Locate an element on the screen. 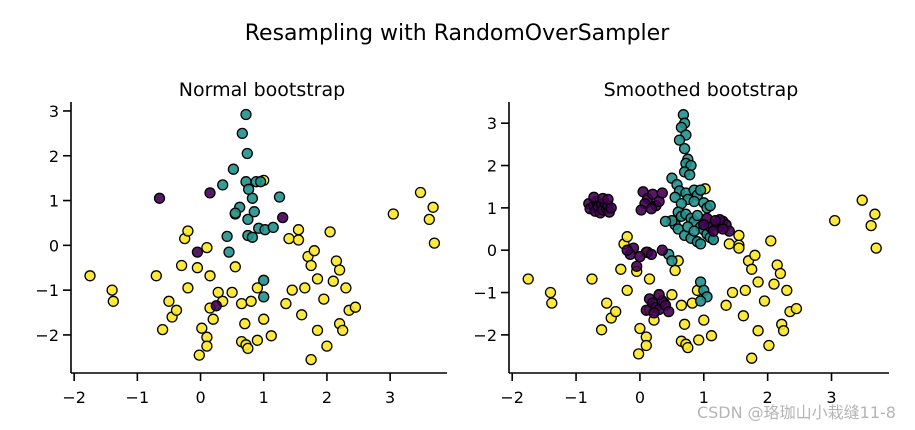 The width and height of the screenshot is (915, 430). x-tick-label: 2 is located at coordinates (327, 397).